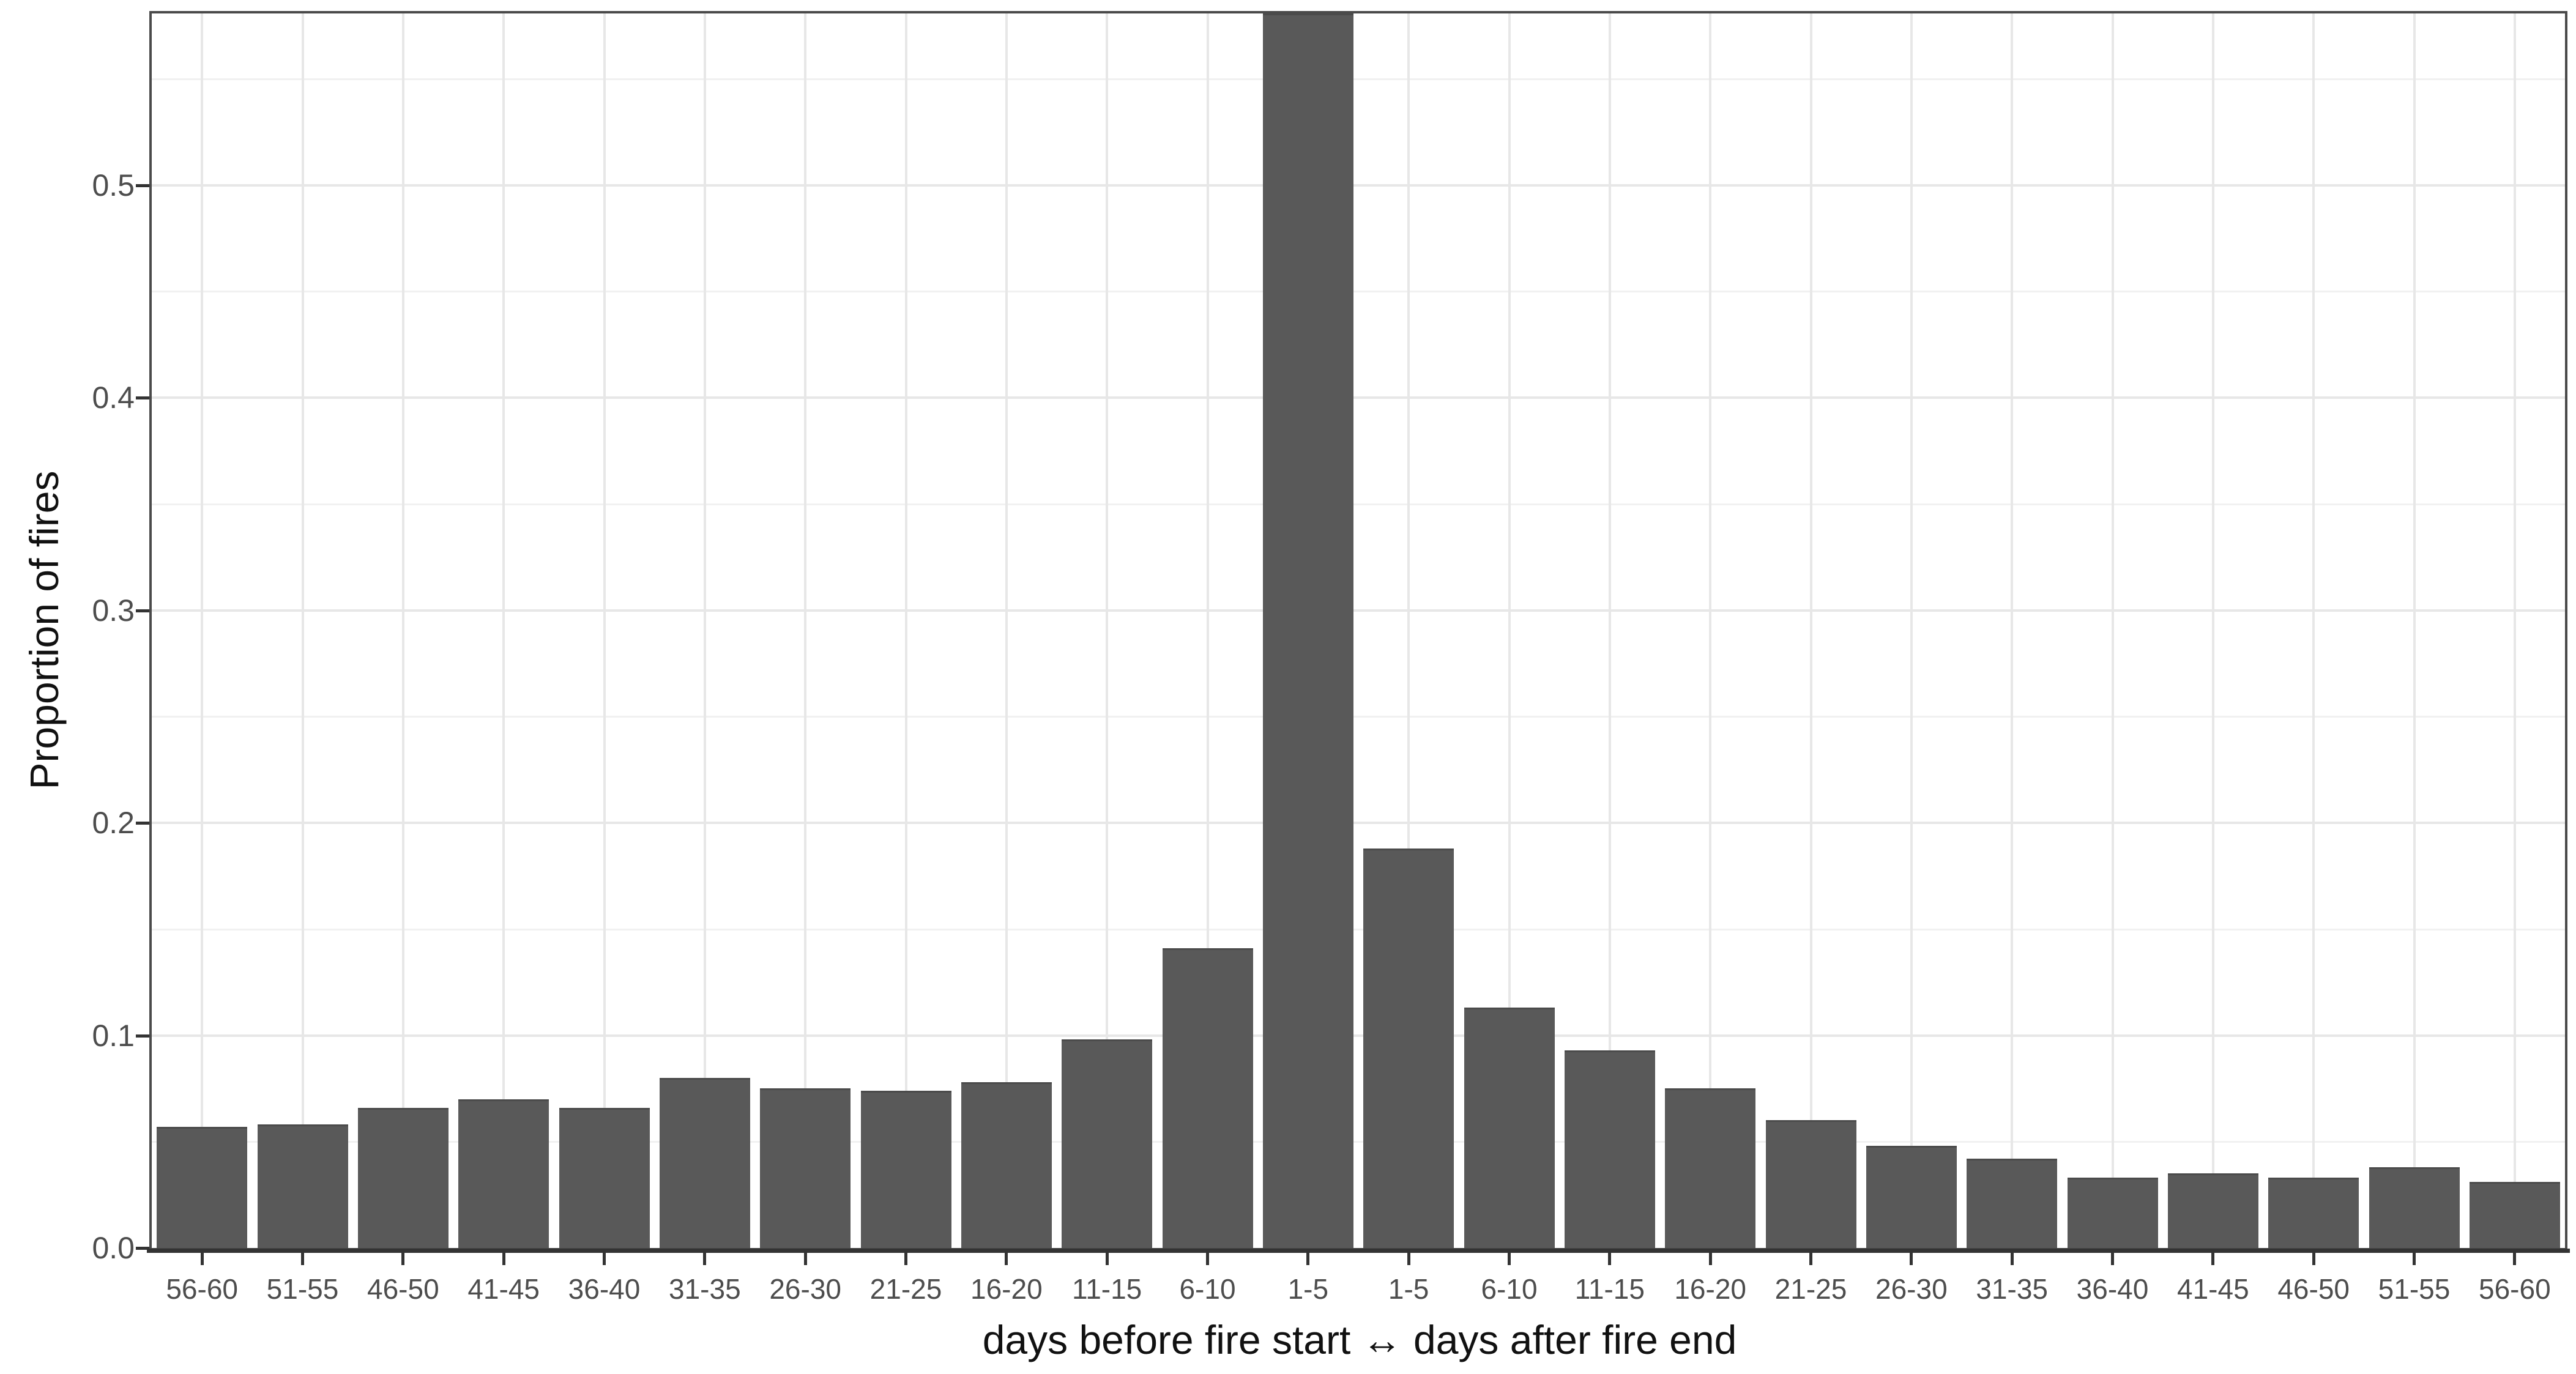  I want to click on bar-41-45-before, so click(504, 1174).